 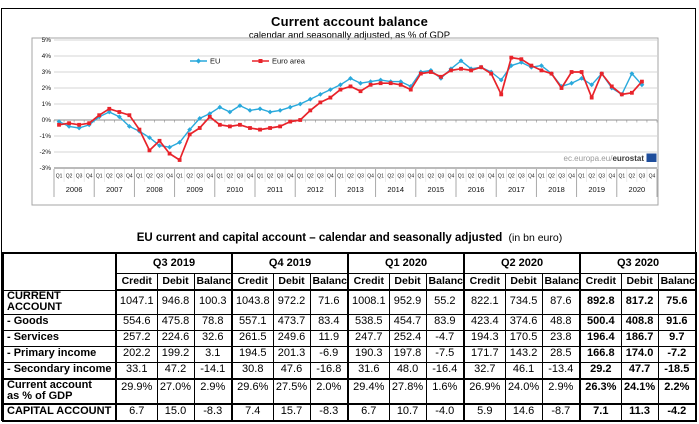 What do you see at coordinates (637, 189) in the screenshot?
I see `year-label: 2020` at bounding box center [637, 189].